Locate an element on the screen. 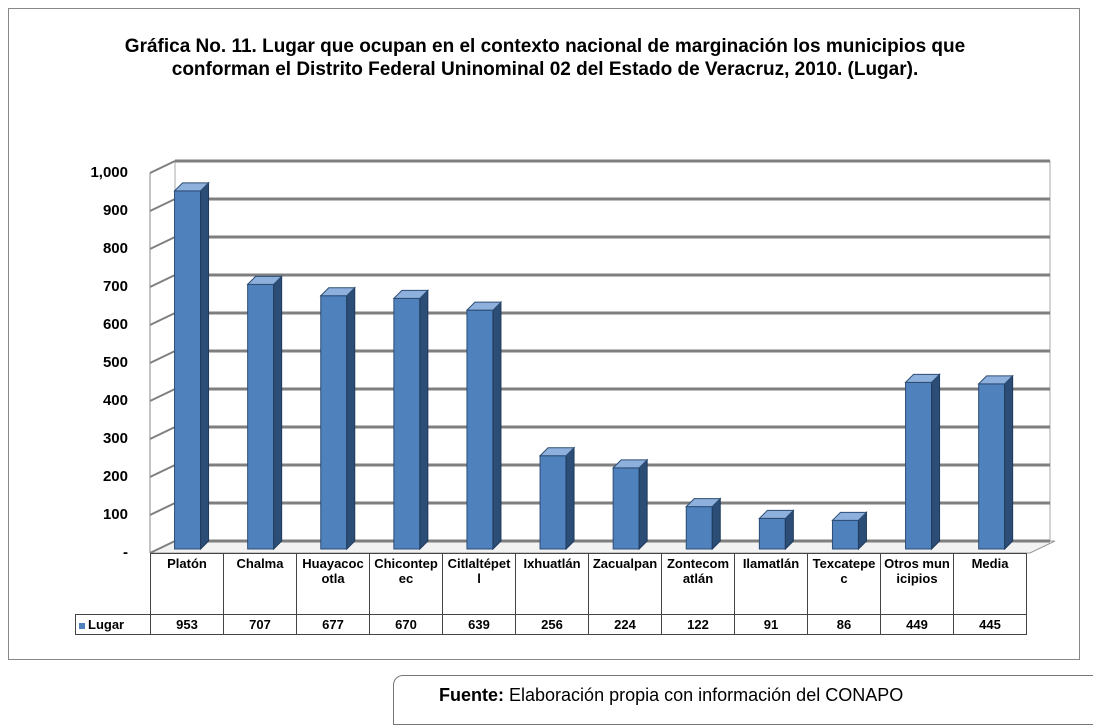  category-label: Chalma is located at coordinates (260, 584).